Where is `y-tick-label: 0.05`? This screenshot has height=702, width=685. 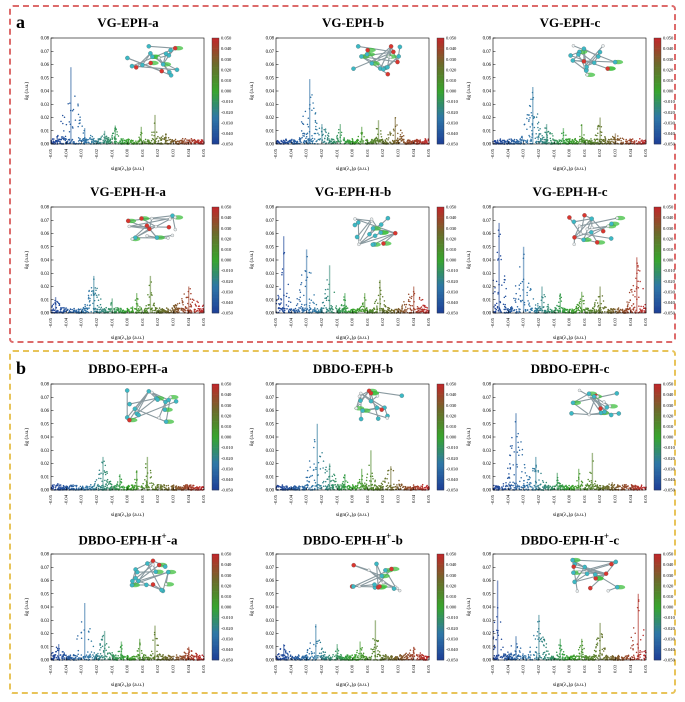 y-tick-label: 0.05 is located at coordinates (45, 247).